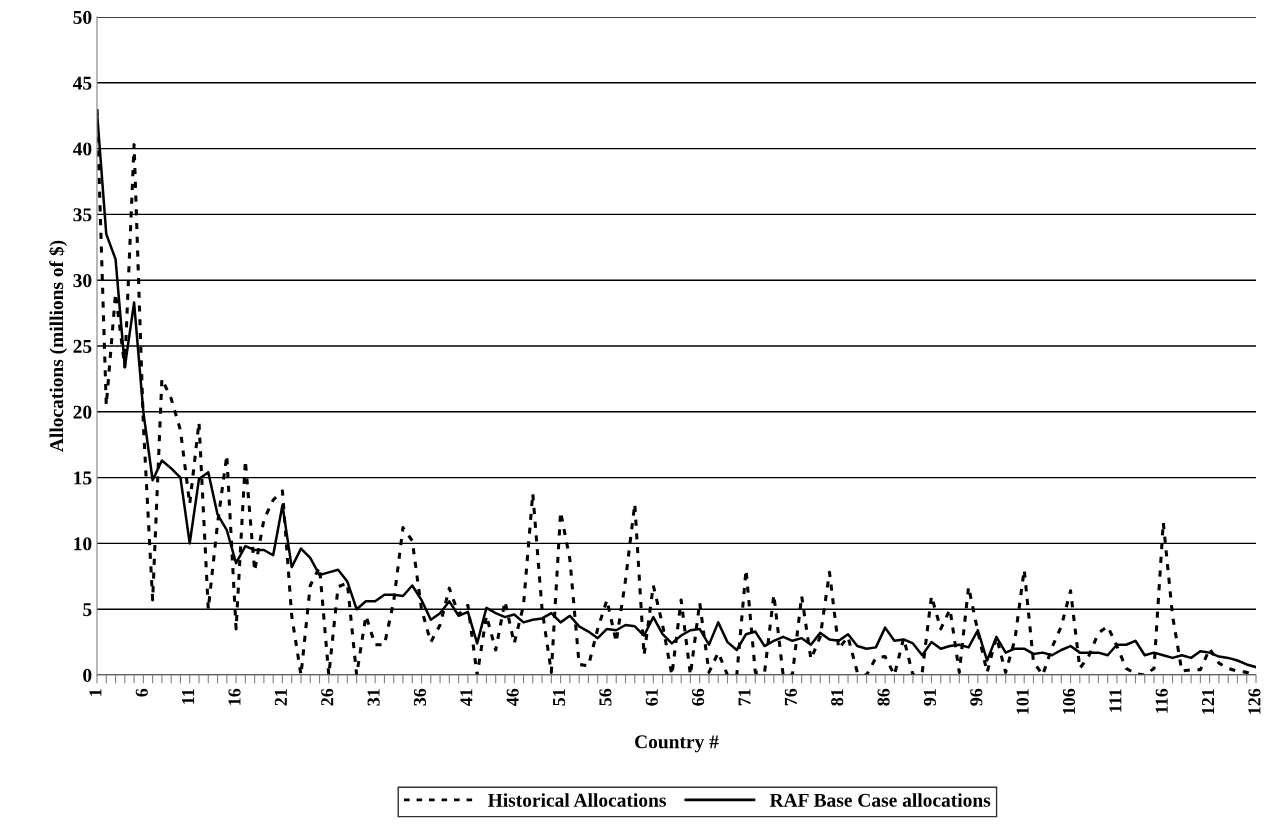 The height and width of the screenshot is (825, 1268). I want to click on y-tick-label: 0, so click(87, 675).